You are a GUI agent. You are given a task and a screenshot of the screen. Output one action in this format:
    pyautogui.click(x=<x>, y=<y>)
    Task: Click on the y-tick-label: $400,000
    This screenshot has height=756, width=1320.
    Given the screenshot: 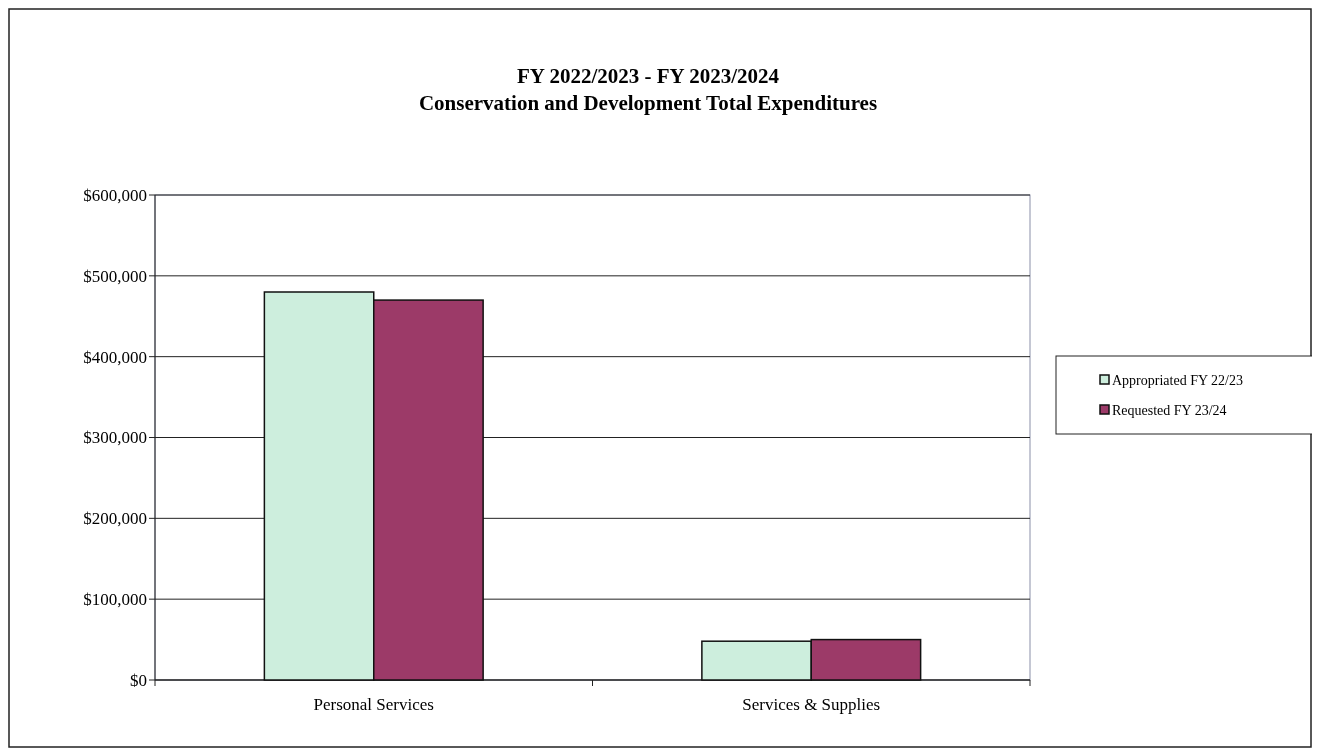 What is the action you would take?
    pyautogui.click(x=115, y=357)
    